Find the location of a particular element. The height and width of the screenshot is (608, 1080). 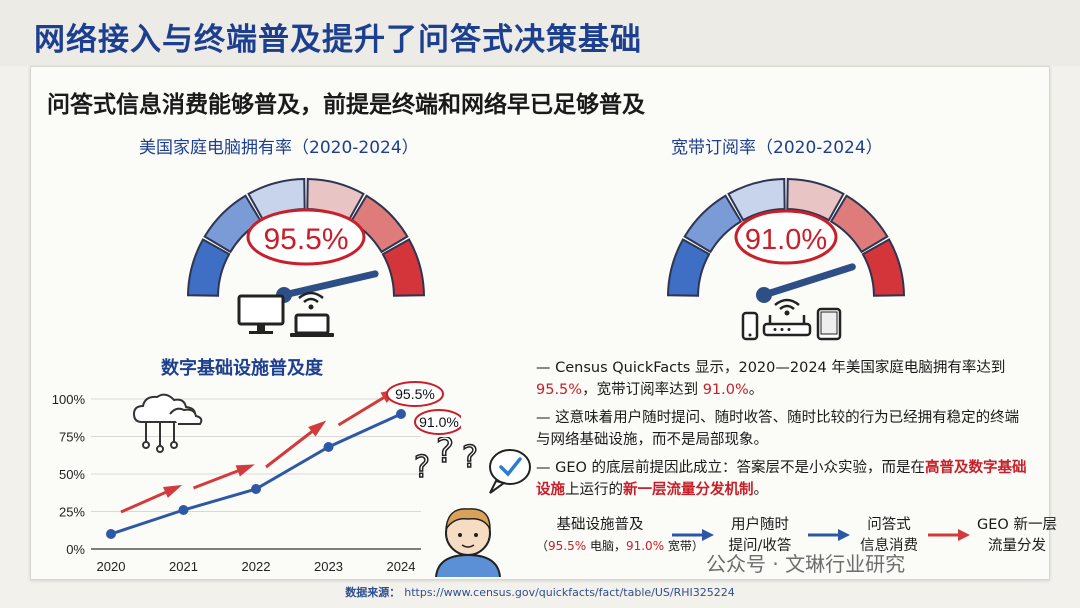

tablet-icon is located at coordinates (829, 324).